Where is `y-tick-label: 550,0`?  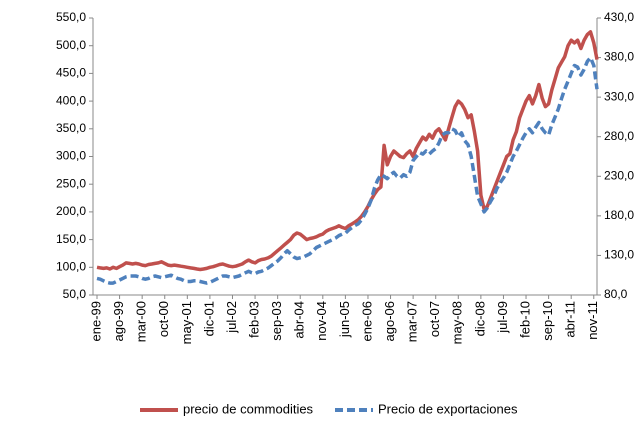 y-tick-label: 550,0 is located at coordinates (71, 17).